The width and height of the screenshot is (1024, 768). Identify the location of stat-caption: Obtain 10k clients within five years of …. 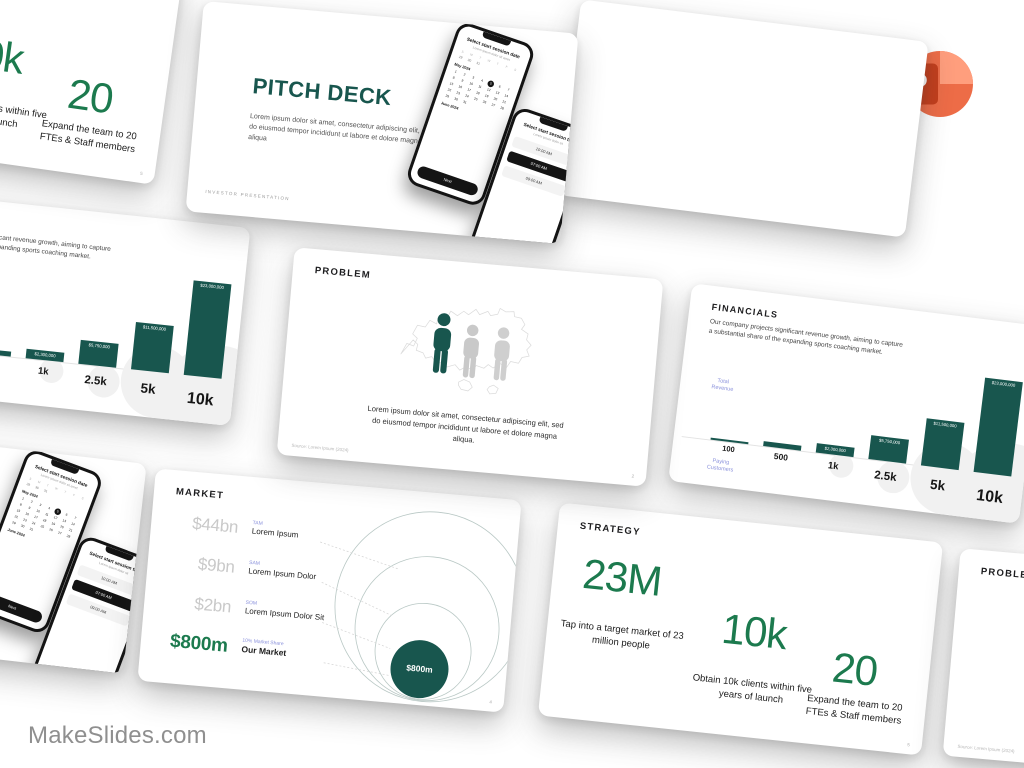
(752, 689).